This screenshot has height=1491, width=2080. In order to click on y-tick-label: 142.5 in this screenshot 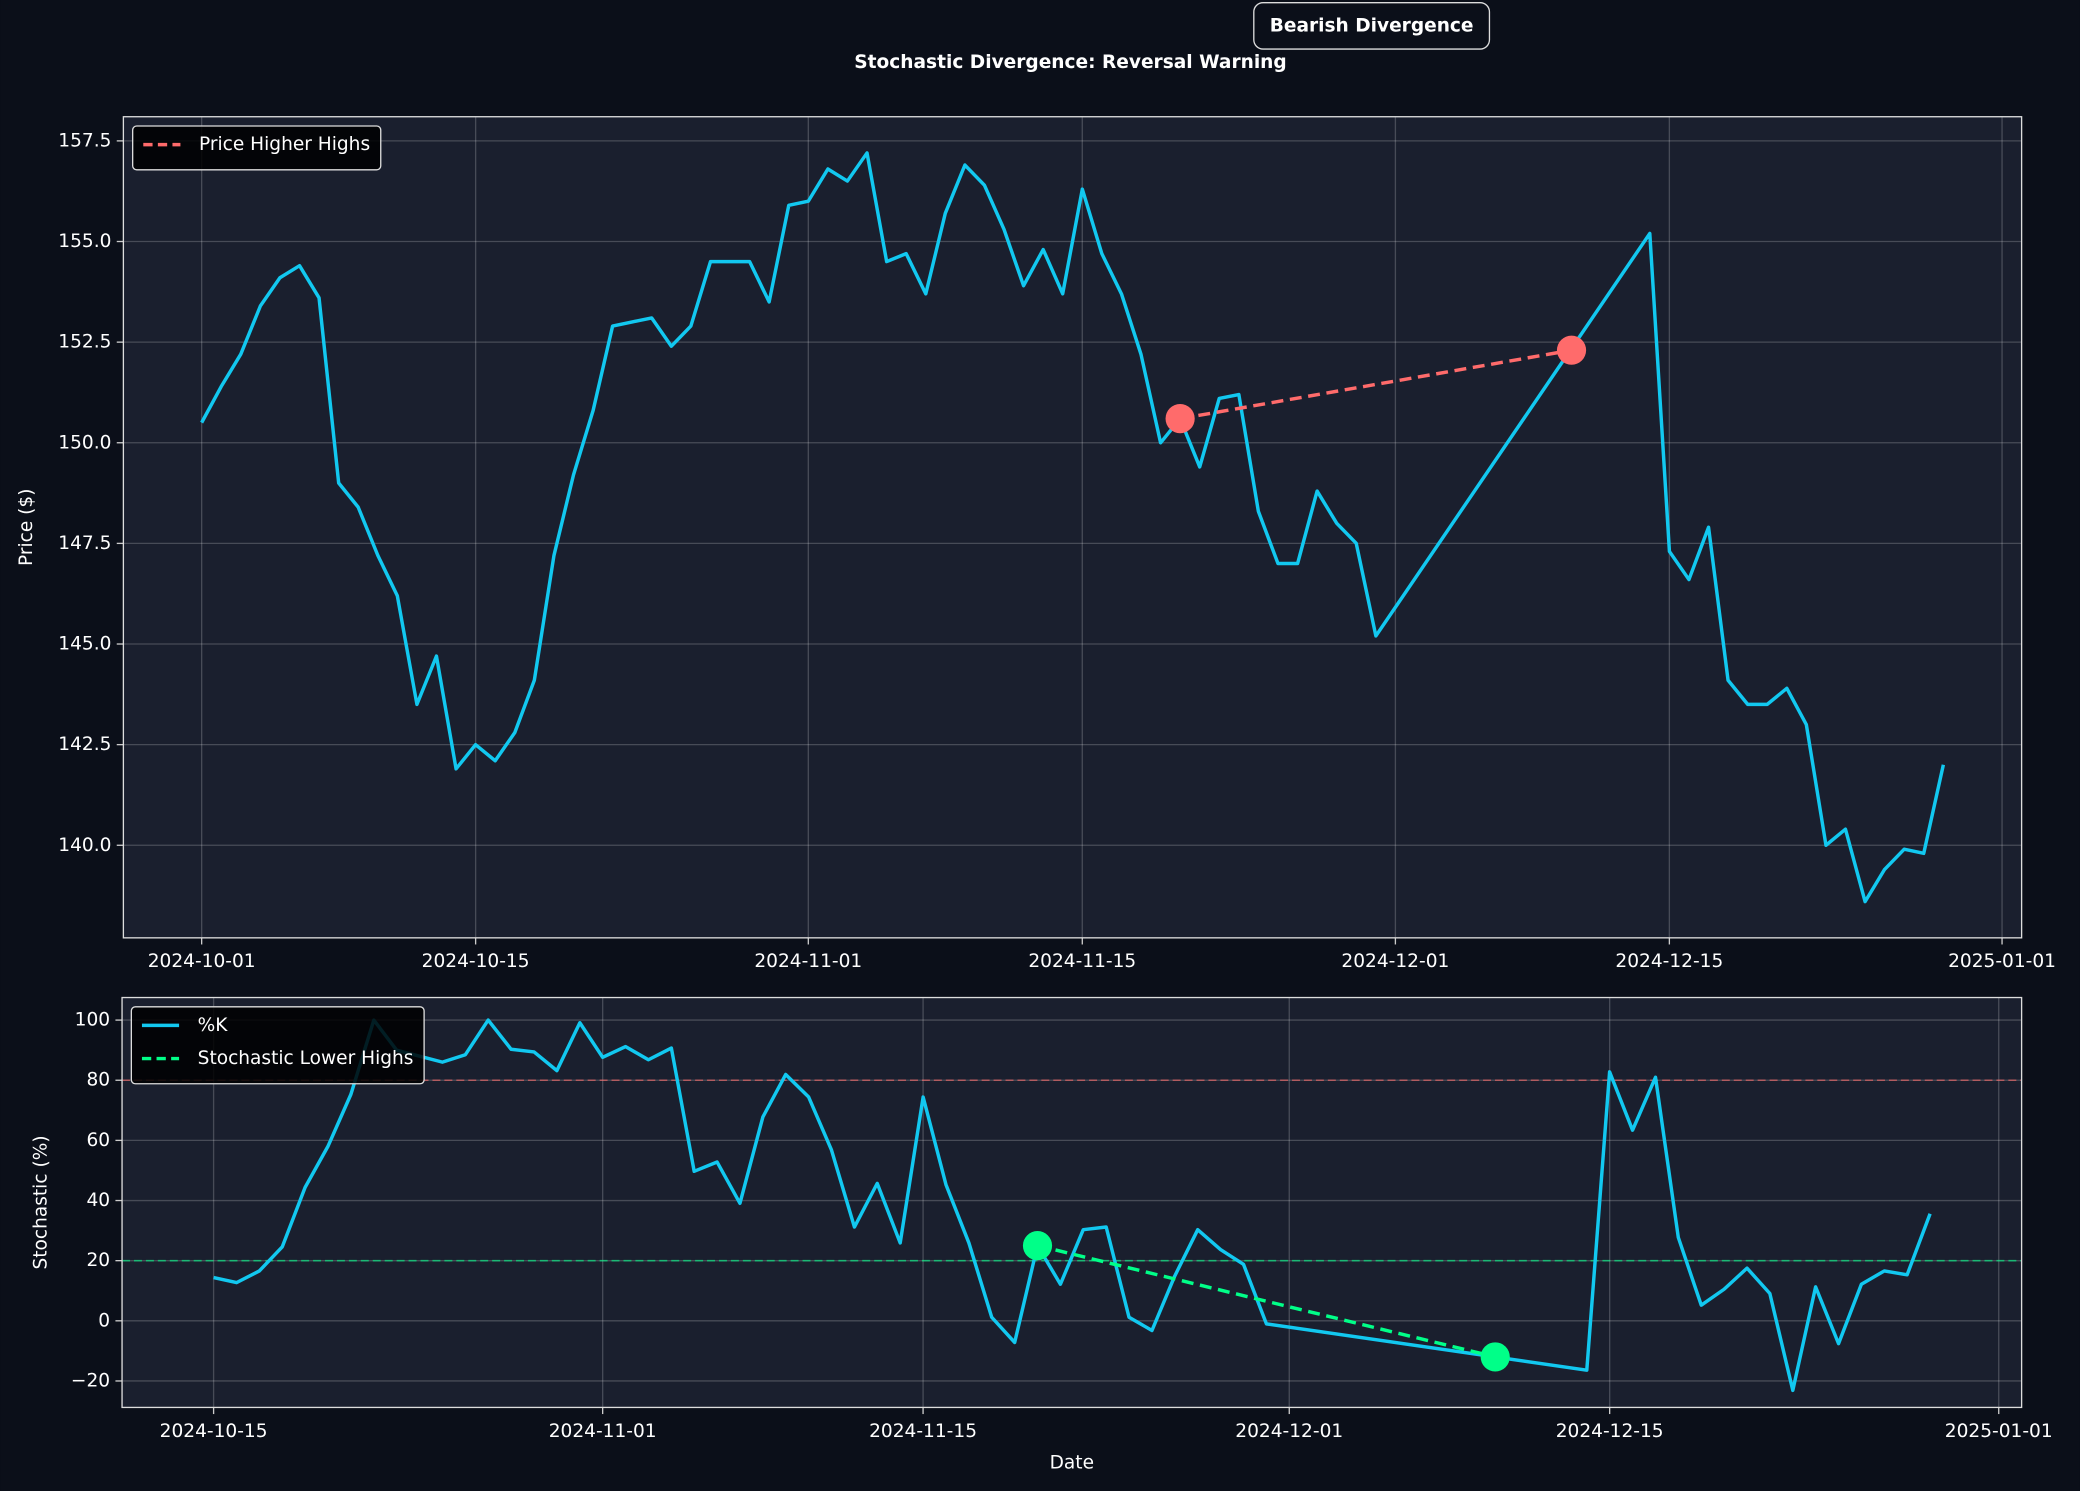, I will do `click(84, 744)`.